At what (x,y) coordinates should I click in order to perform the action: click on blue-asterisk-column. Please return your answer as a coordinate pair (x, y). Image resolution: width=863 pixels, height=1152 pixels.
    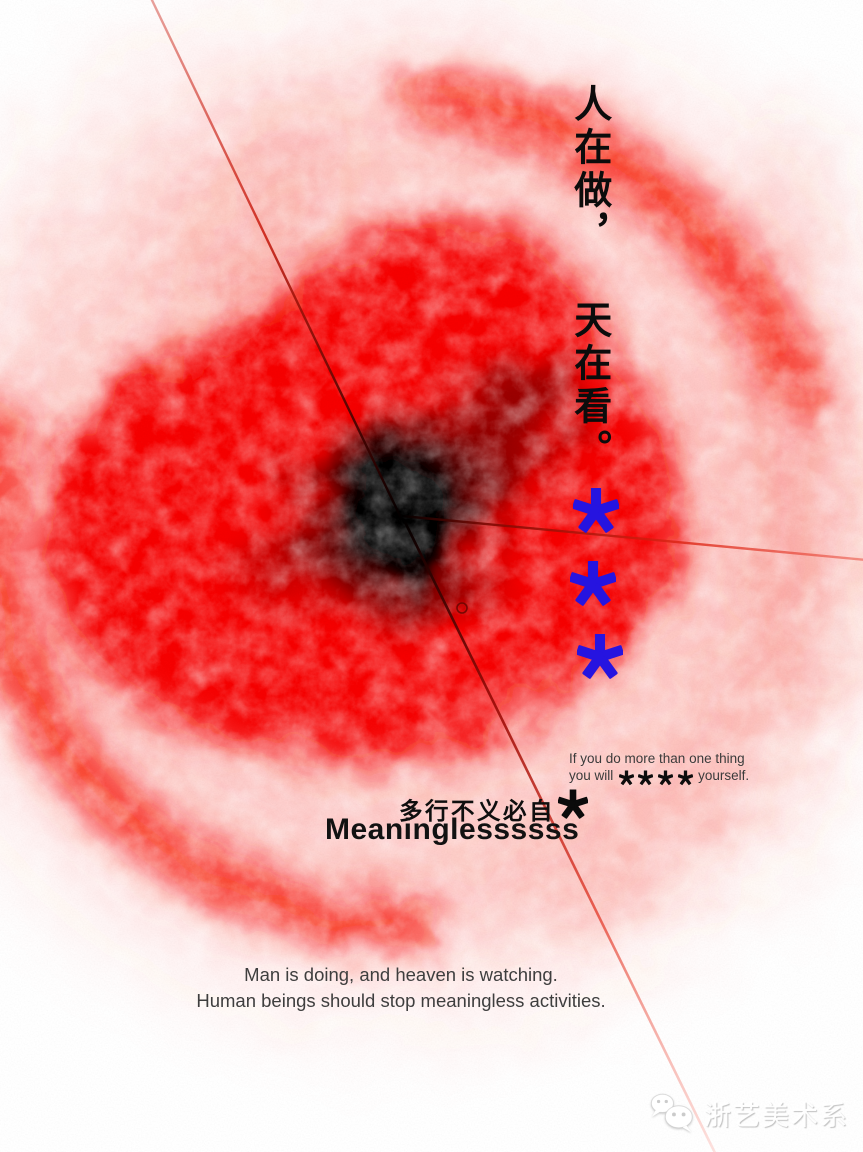
    Looking at the image, I should click on (596, 584).